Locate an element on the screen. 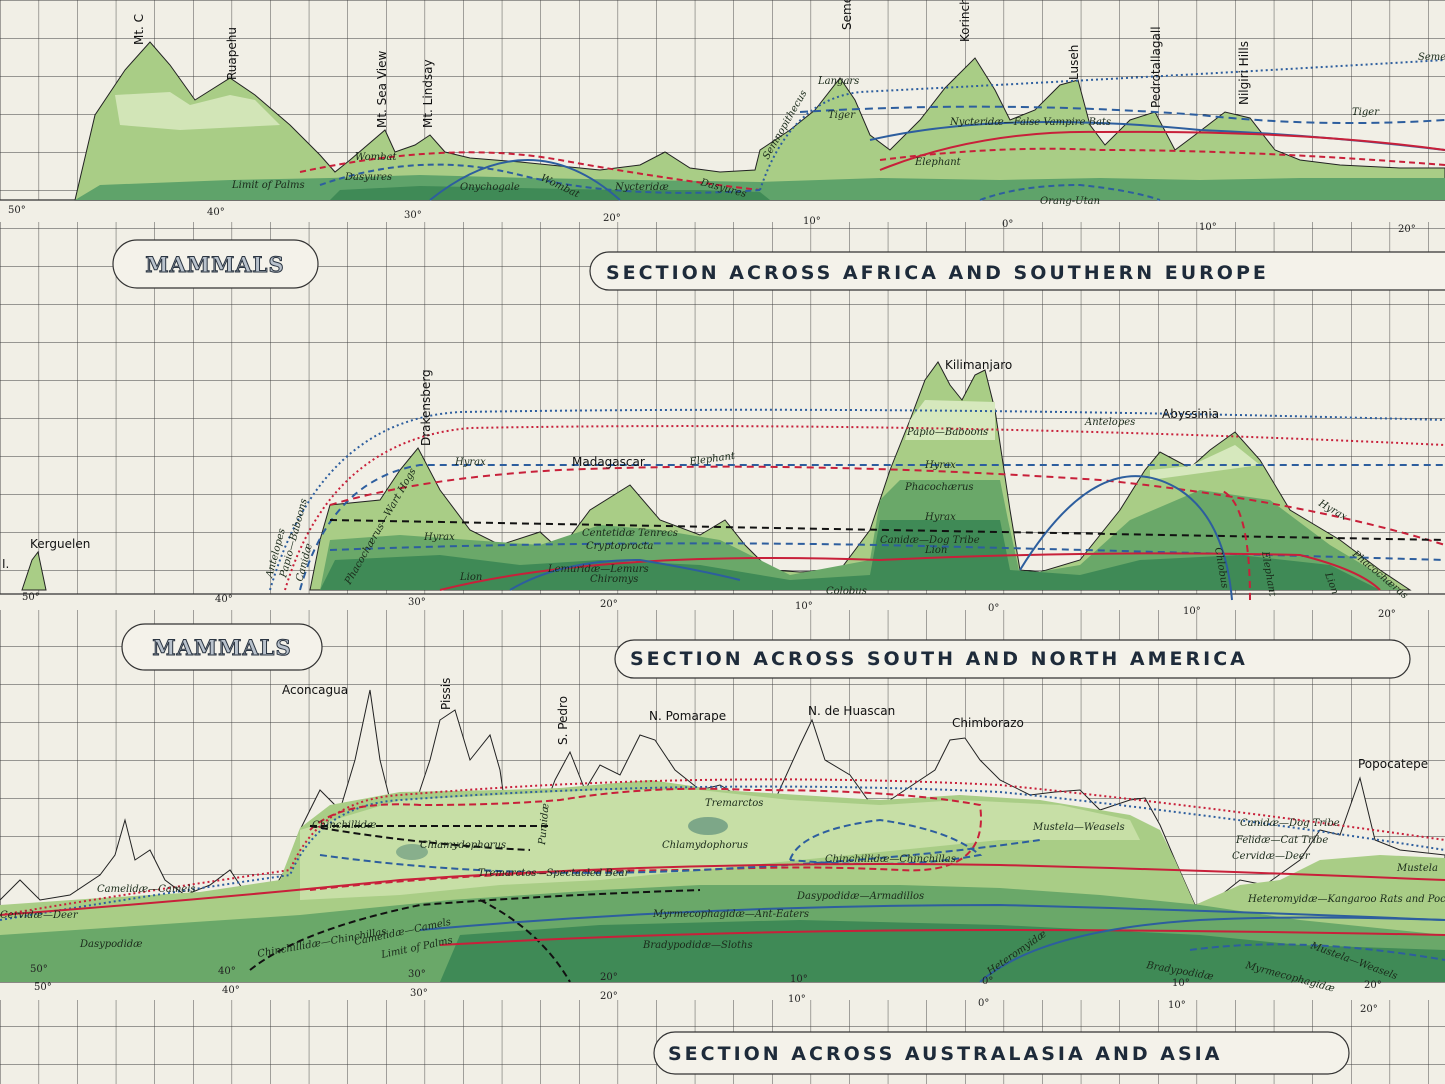  animal-label: Felidæ—Cat Tribe is located at coordinates (1281, 840).